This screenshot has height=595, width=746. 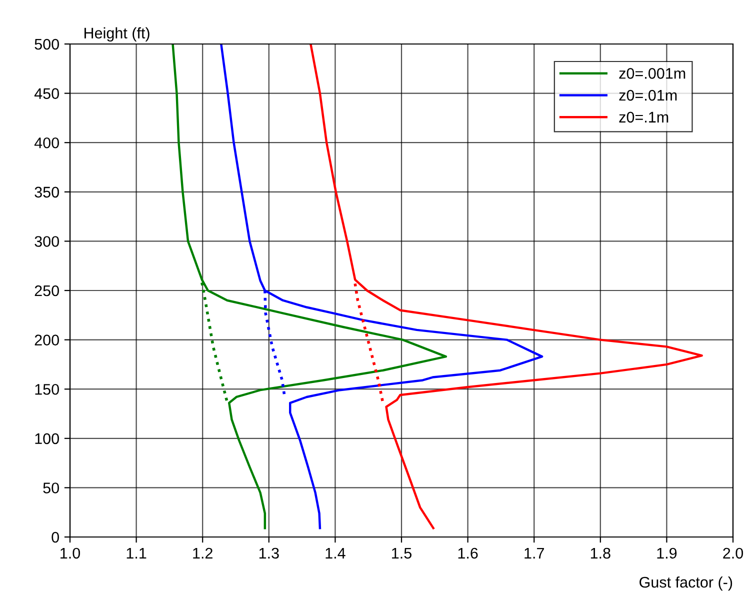 I want to click on x-tick-label: 1.9, so click(x=667, y=553).